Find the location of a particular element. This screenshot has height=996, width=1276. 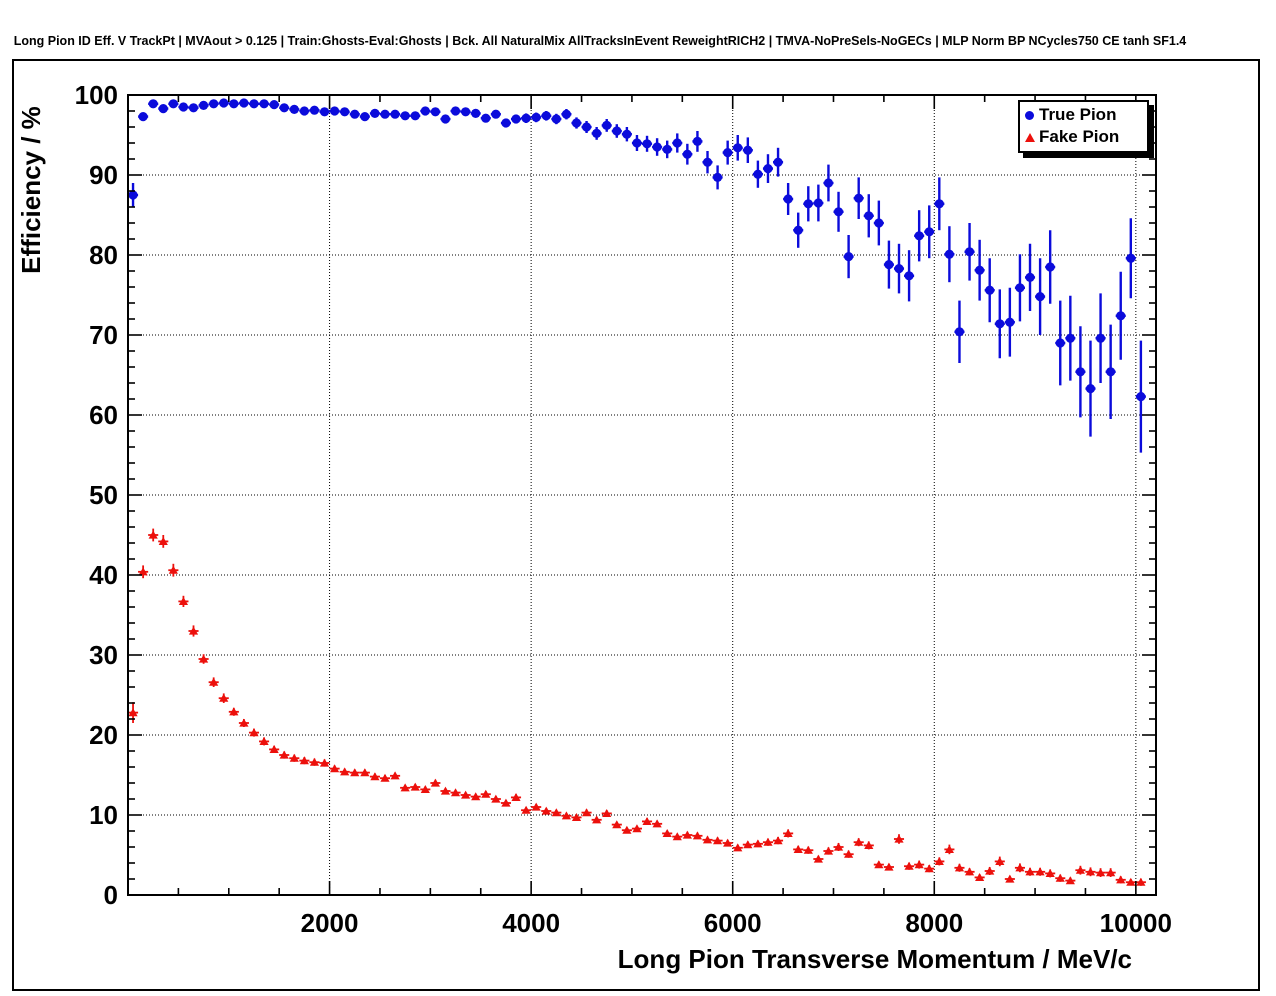

legend-label-fake-pion: Fake Pion is located at coordinates (1079, 136).